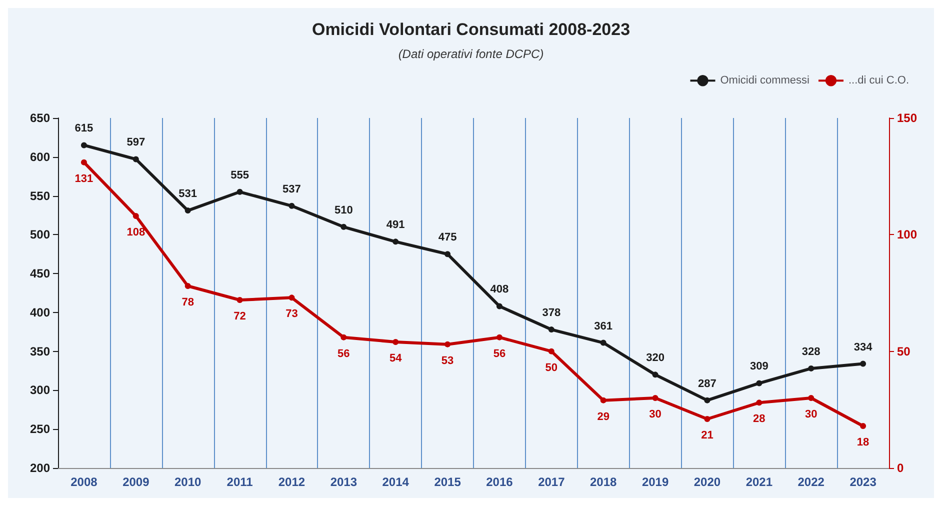  Describe the element at coordinates (604, 482) in the screenshot. I see `x-tick-label: 2018` at that location.